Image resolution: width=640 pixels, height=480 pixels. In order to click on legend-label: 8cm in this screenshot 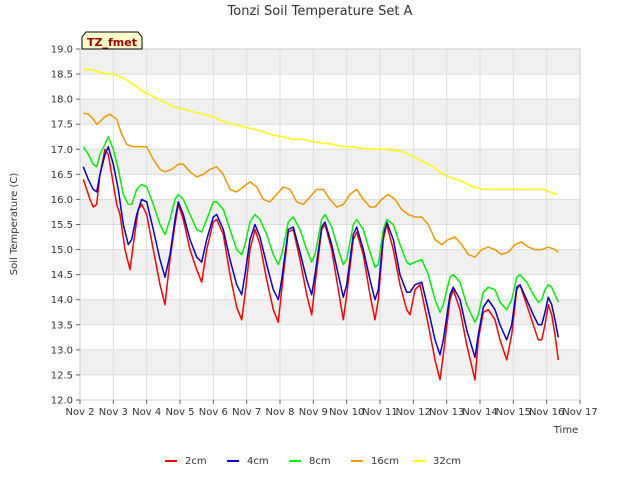, I will do `click(320, 461)`.